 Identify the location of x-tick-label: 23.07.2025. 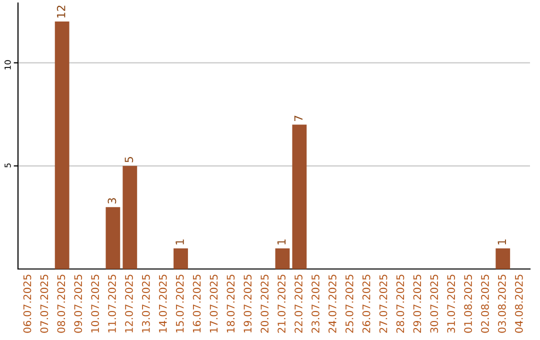
(316, 303).